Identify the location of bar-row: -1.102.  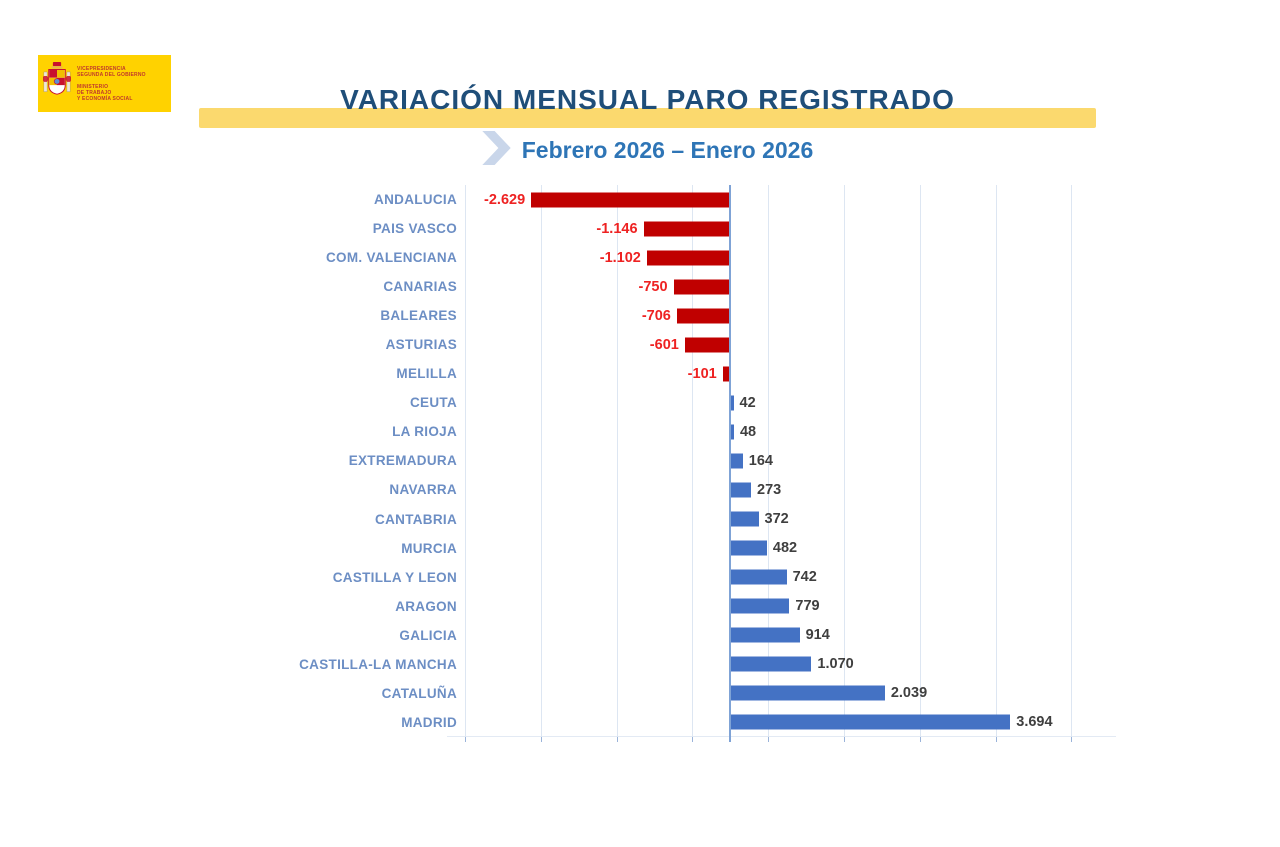
(781, 257).